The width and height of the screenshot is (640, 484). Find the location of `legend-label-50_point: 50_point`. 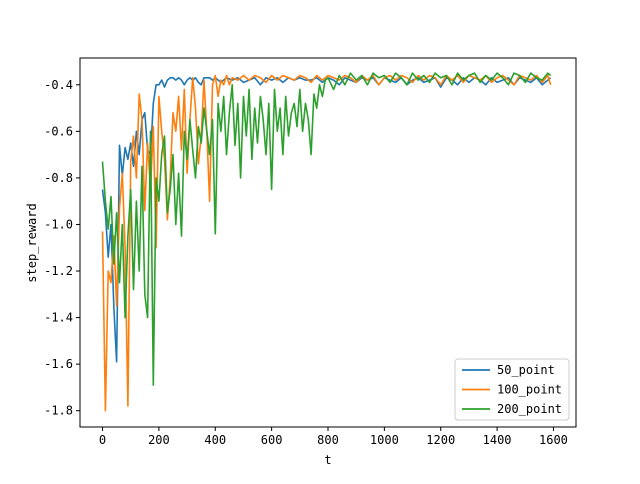

legend-label-50_point: 50_point is located at coordinates (526, 370).